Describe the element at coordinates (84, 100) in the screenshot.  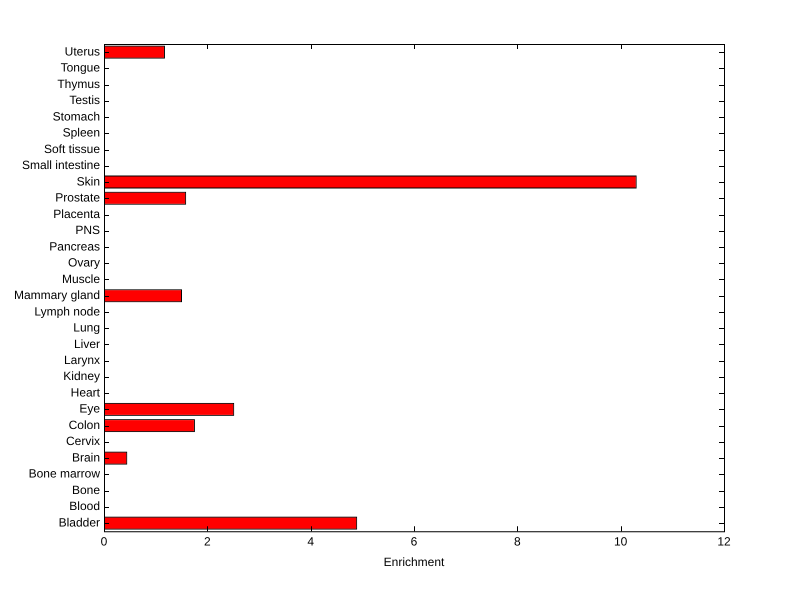
I see `y-tick-label: Testis` at that location.